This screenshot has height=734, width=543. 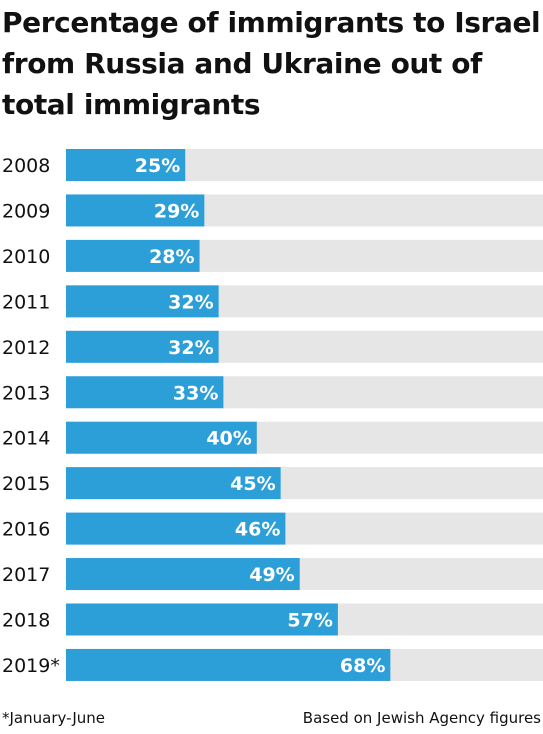 I want to click on bar-row: 2014 40%, so click(x=272, y=437).